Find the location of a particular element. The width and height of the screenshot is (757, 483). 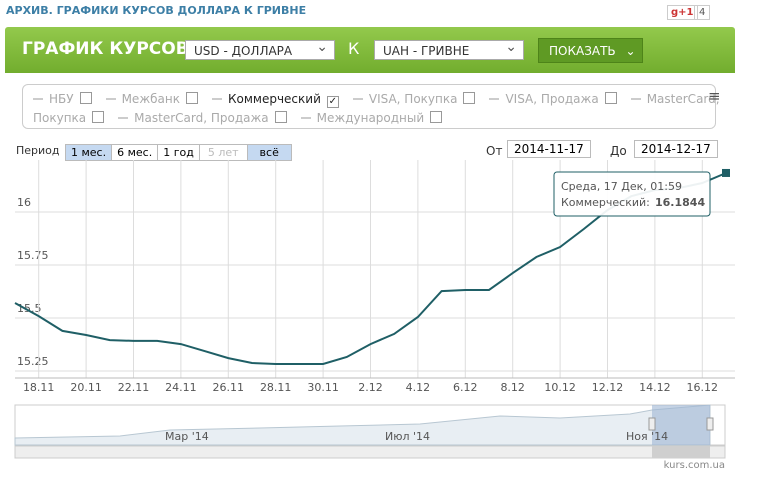

series-toggle: MasterCard, Покупка is located at coordinates (376, 108).